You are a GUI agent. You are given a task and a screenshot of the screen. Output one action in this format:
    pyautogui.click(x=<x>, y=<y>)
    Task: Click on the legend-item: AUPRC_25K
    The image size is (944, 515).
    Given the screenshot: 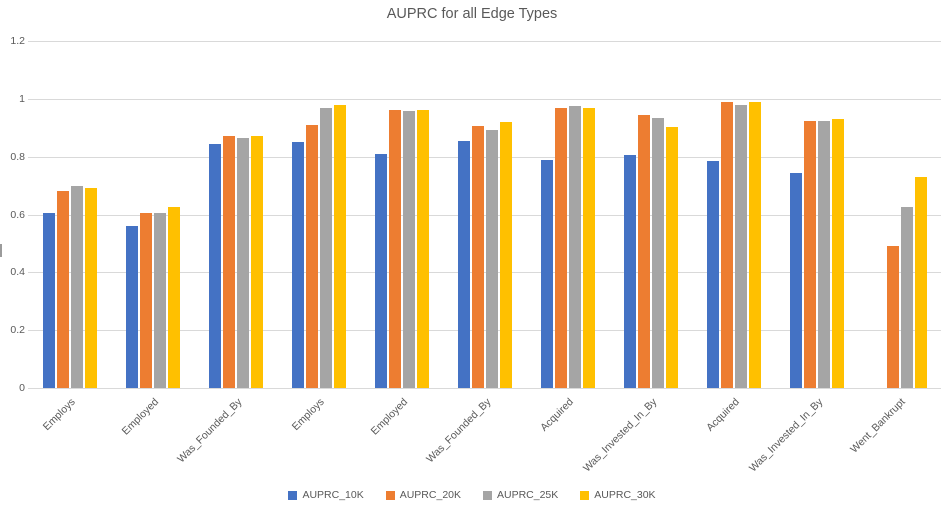 What is the action you would take?
    pyautogui.click(x=520, y=495)
    